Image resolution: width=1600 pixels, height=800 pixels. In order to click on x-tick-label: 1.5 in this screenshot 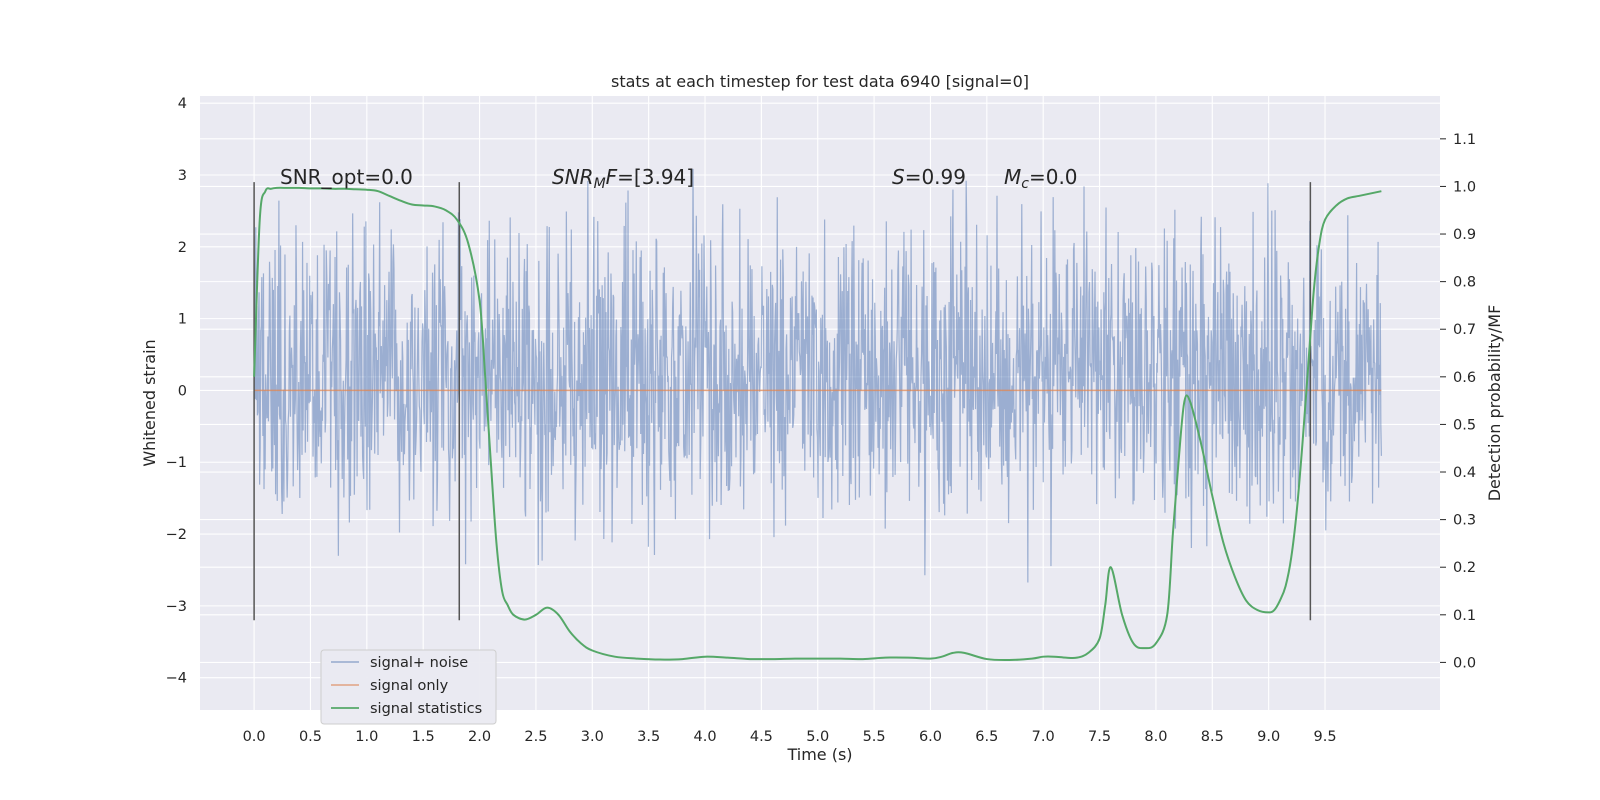, I will do `click(423, 737)`.